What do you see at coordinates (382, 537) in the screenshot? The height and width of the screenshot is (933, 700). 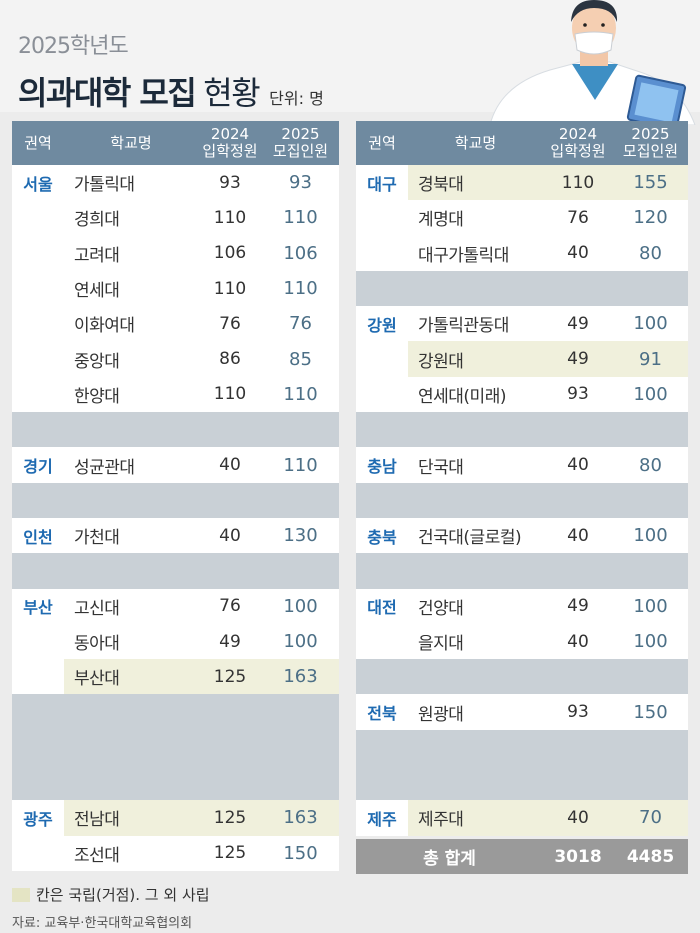 I see `region-cell: 충북` at bounding box center [382, 537].